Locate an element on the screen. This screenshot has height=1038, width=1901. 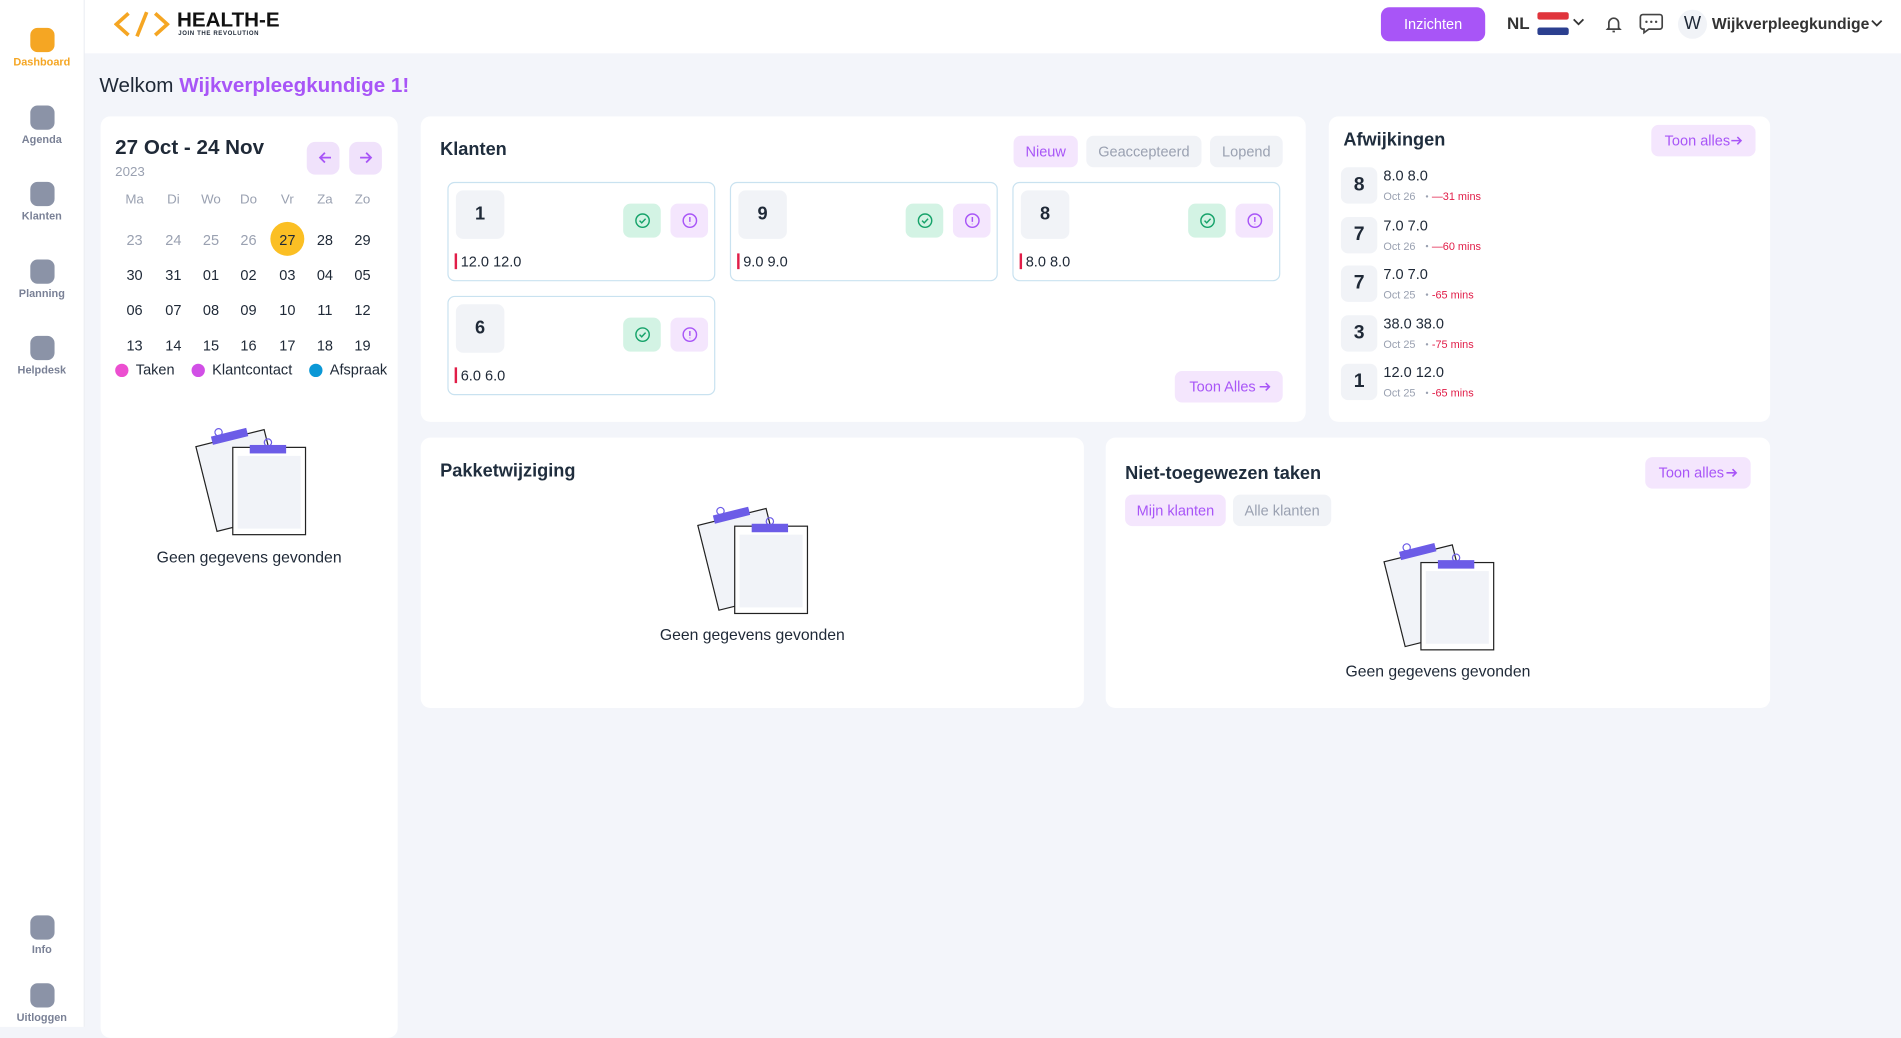
calendar-day: 17 is located at coordinates (287, 346).